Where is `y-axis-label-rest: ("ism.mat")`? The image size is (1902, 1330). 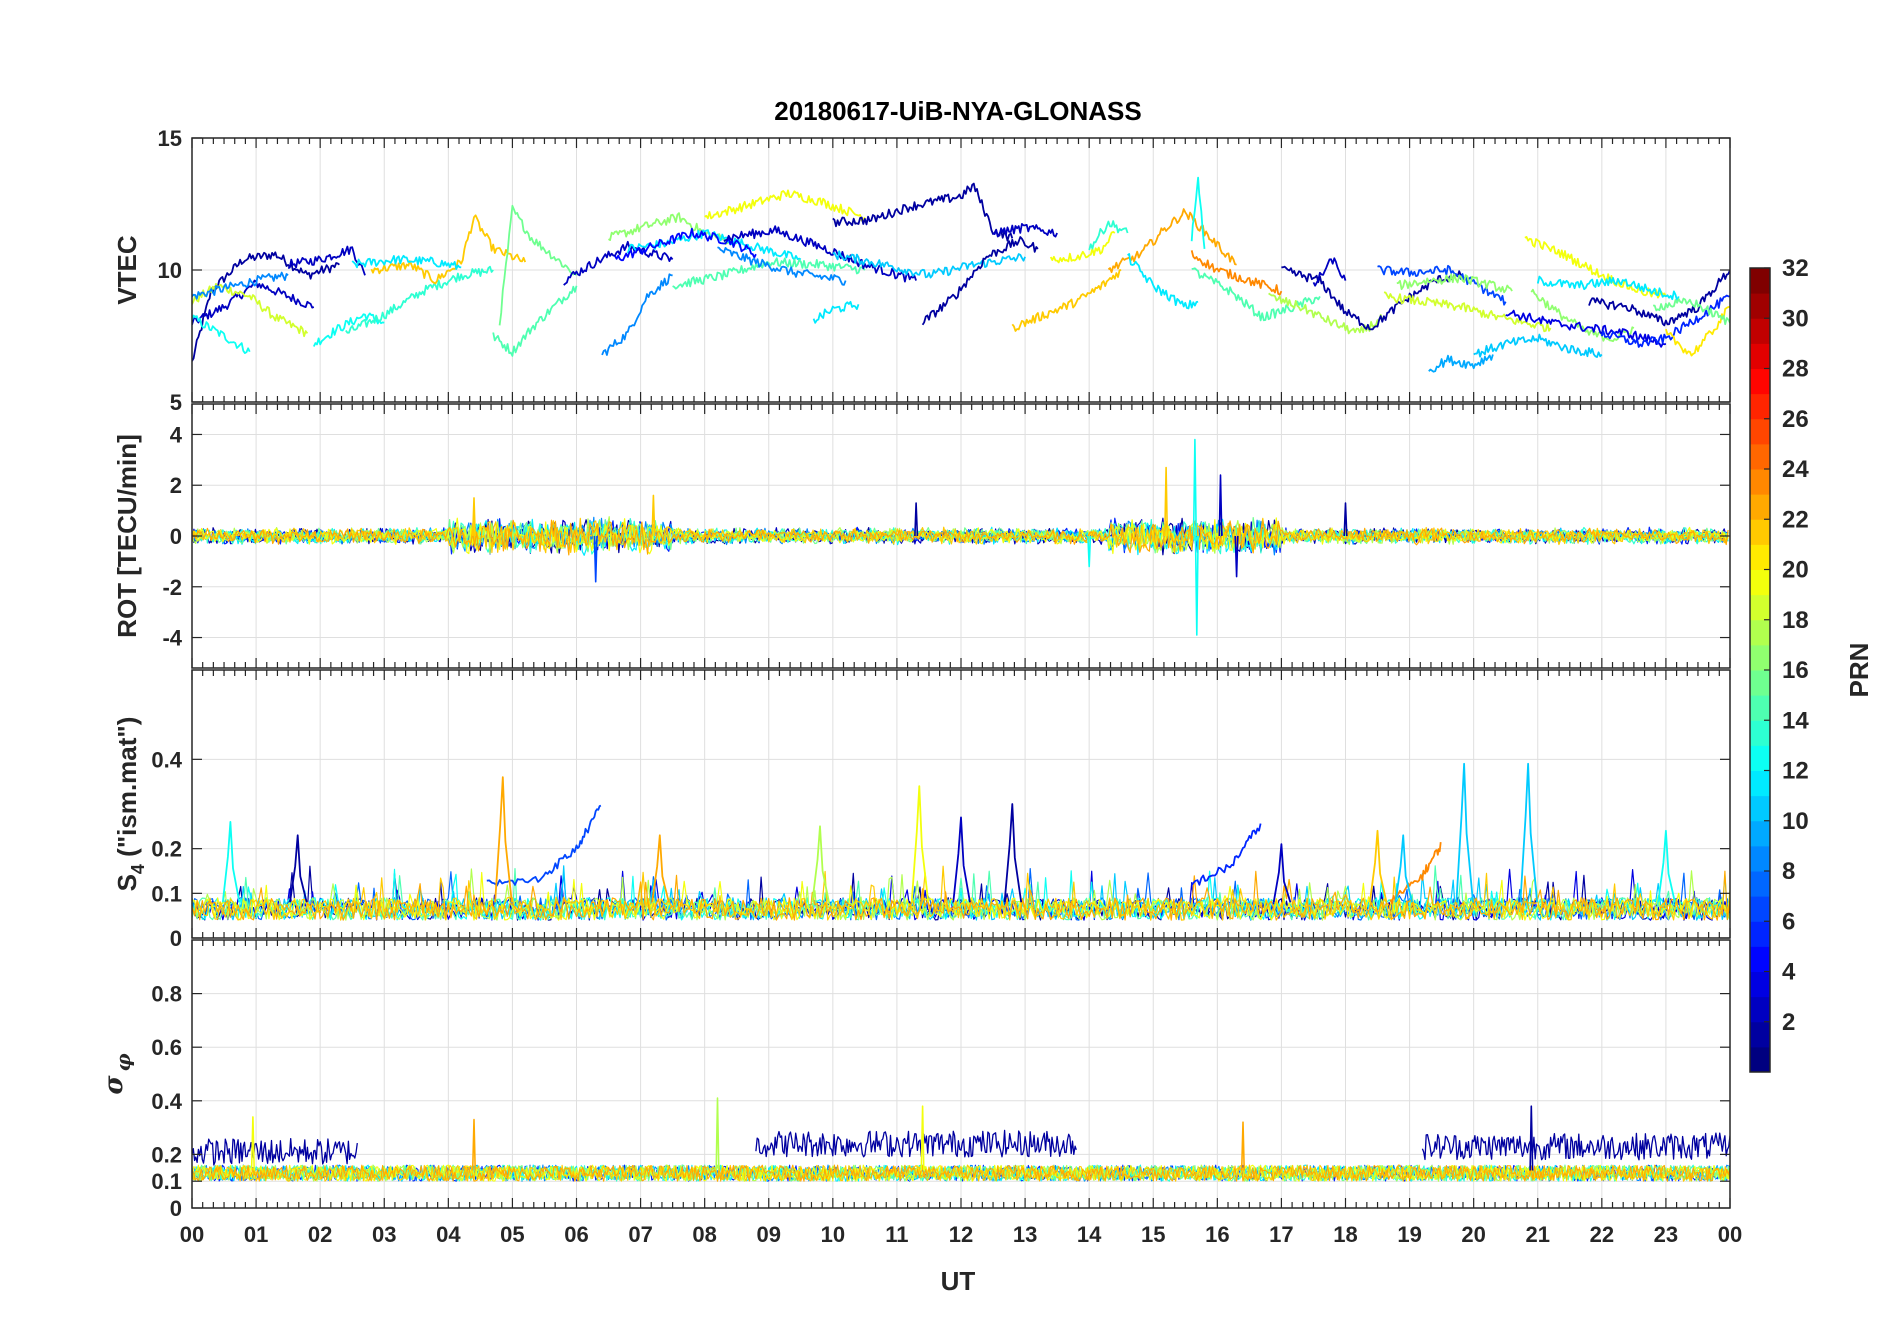
y-axis-label-rest: ("ism.mat") is located at coordinates (127, 790).